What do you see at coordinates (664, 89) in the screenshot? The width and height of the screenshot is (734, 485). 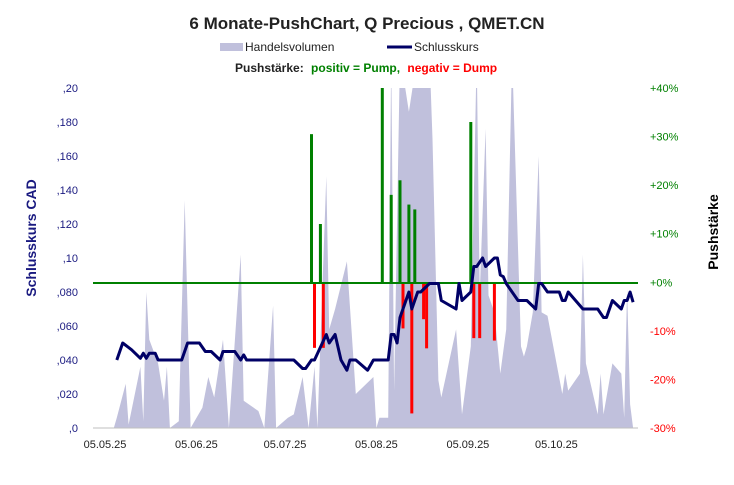 I see `right-tick-label: +40%` at bounding box center [664, 89].